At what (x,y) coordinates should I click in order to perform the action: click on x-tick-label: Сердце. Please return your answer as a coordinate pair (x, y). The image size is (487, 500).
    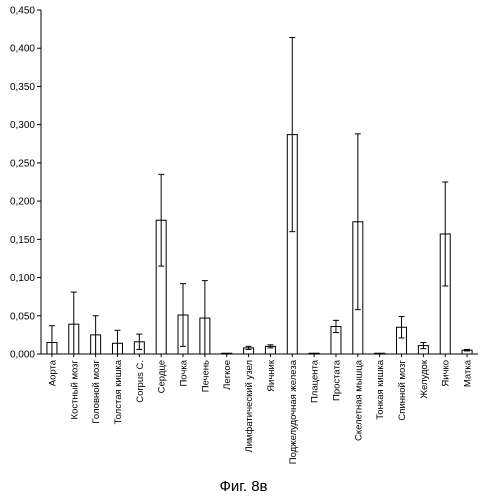
    Looking at the image, I should click on (162, 376).